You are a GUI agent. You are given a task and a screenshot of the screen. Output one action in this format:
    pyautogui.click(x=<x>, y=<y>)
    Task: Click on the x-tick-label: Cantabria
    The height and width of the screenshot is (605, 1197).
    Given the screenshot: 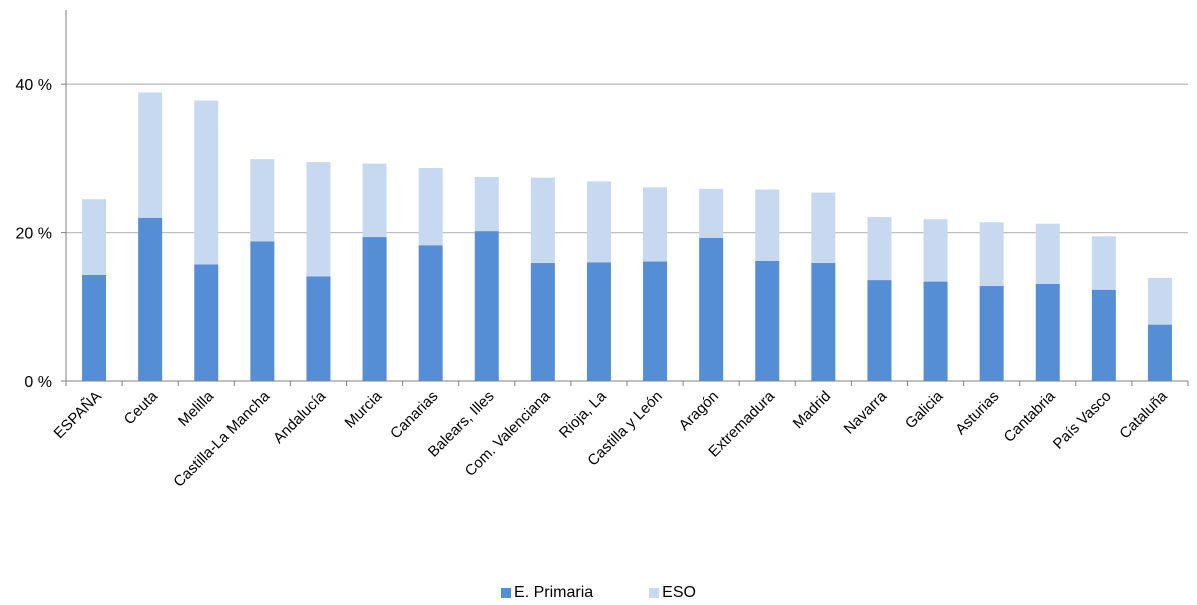 What is the action you would take?
    pyautogui.click(x=1030, y=416)
    